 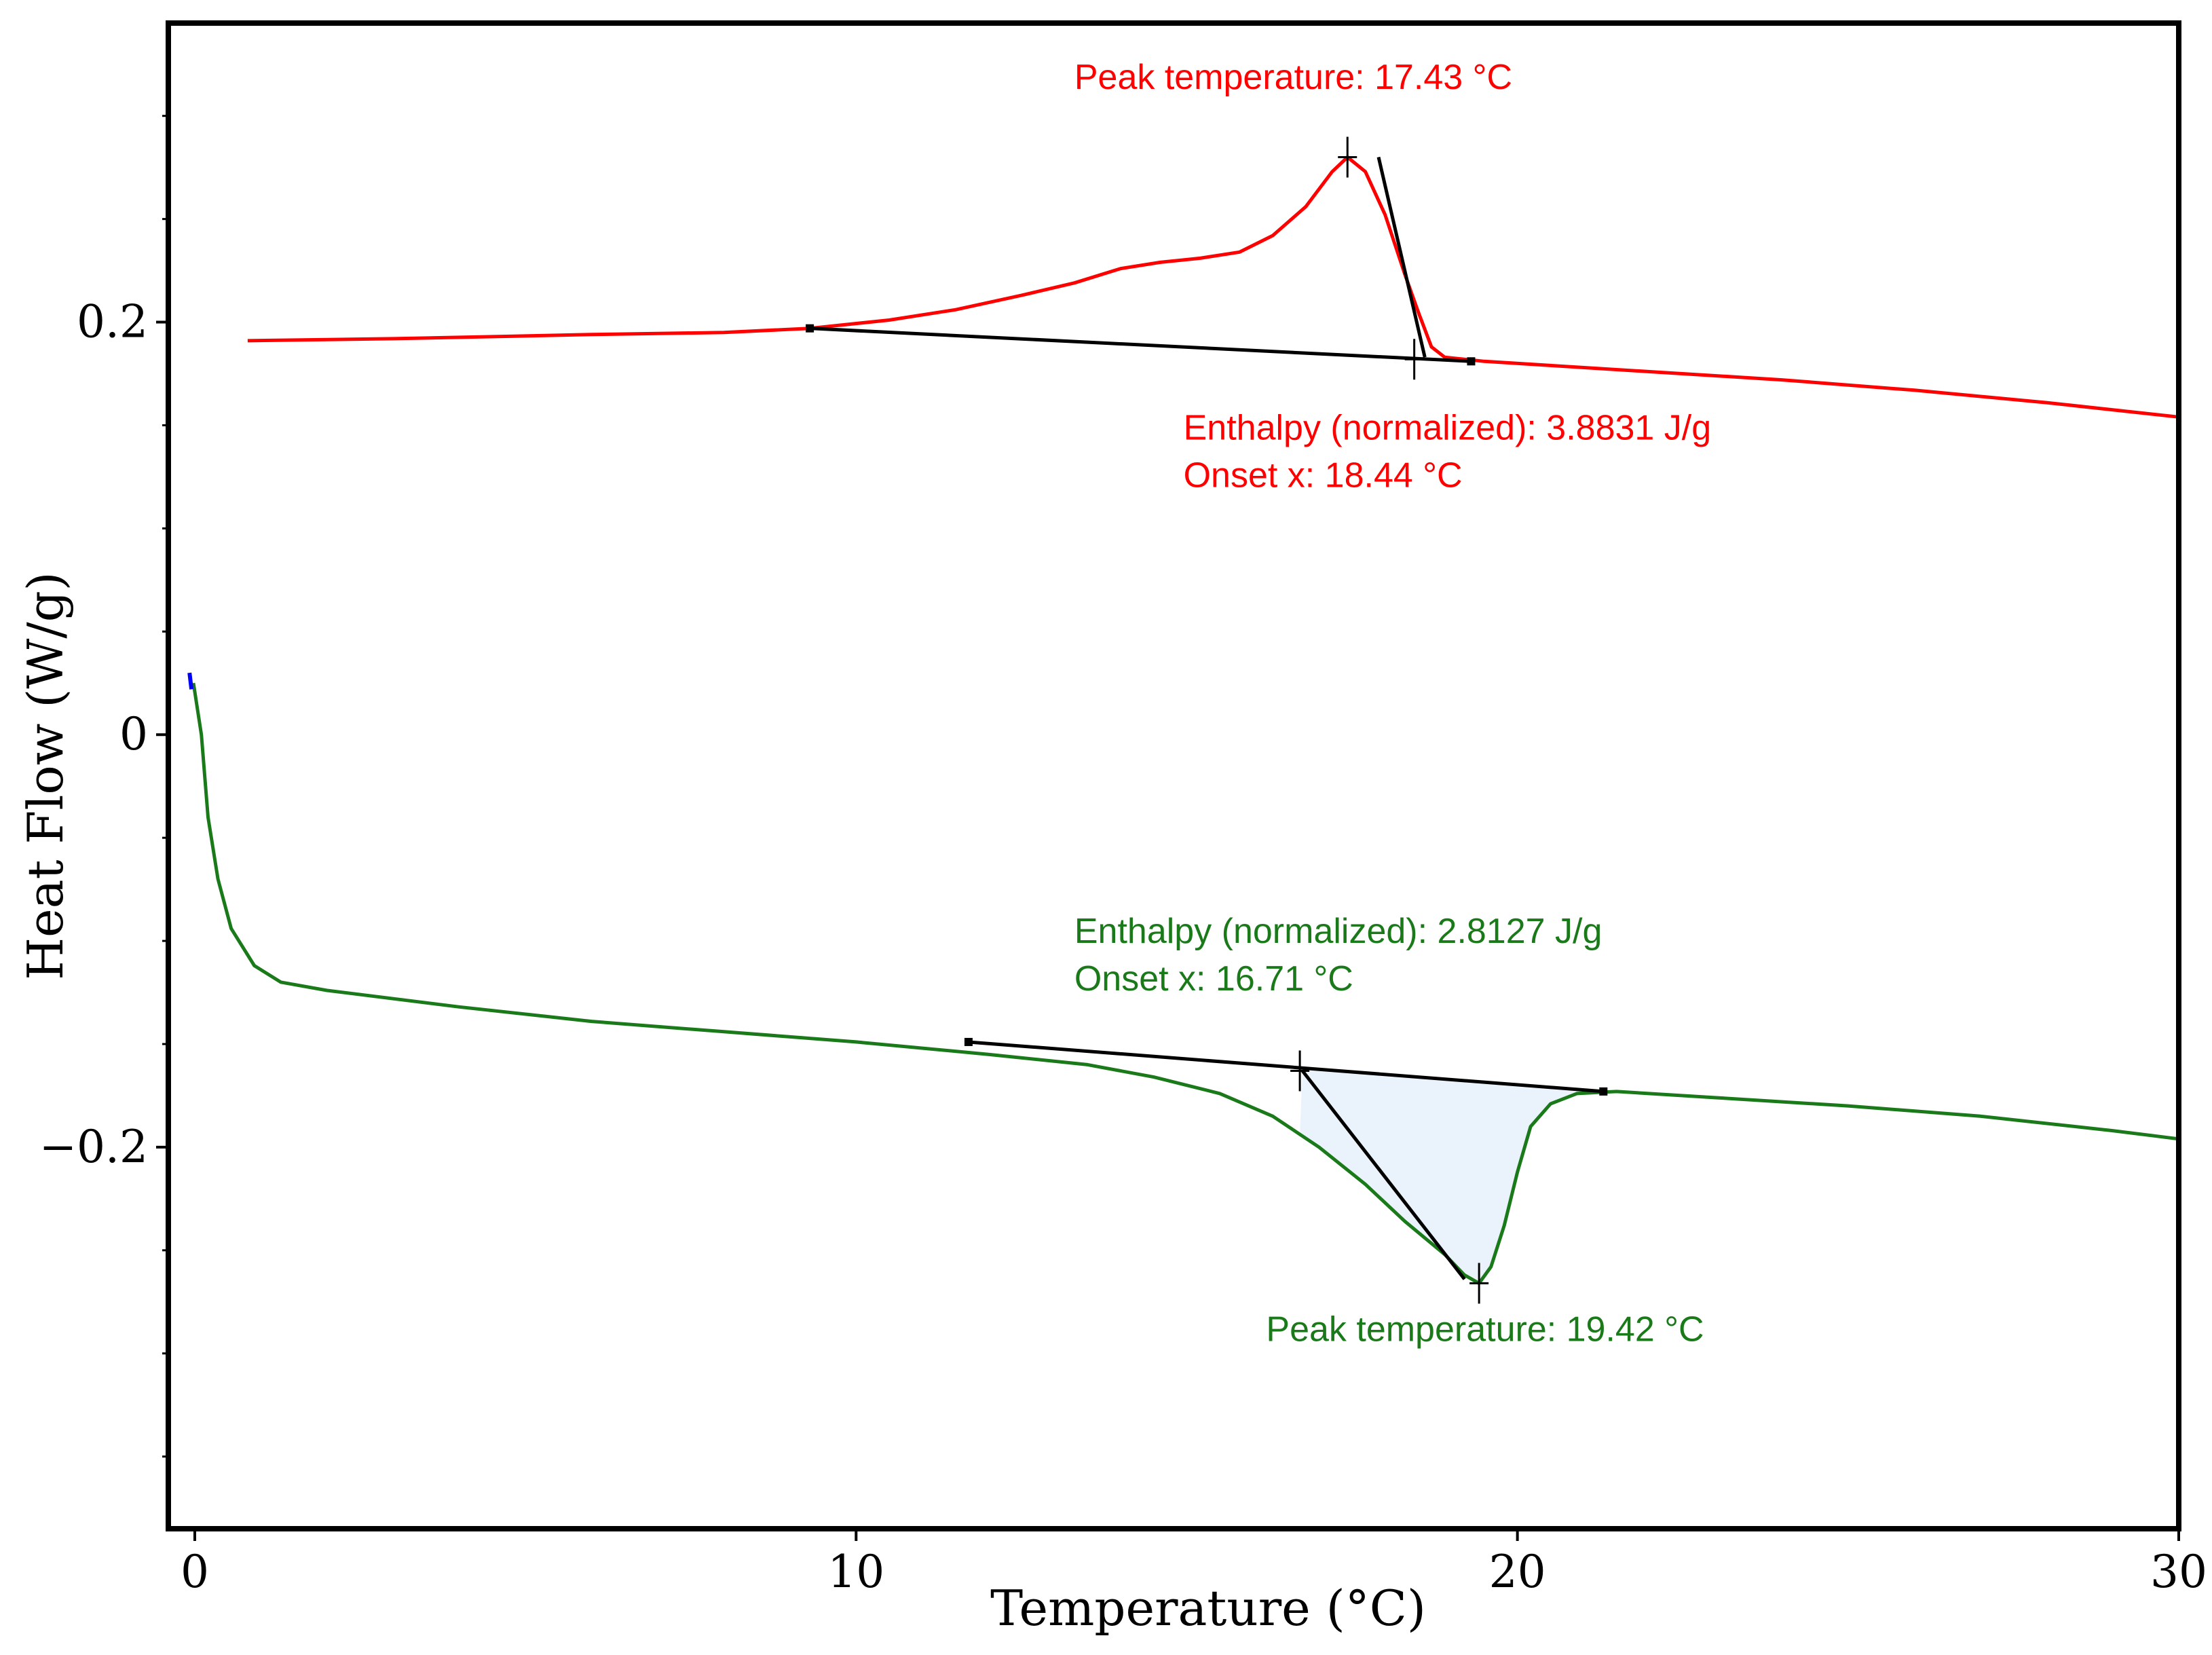 What do you see at coordinates (1448, 428) in the screenshot?
I see `heating-enthalpy-label: Enthalpy (normalized): 3.8831 J/g` at bounding box center [1448, 428].